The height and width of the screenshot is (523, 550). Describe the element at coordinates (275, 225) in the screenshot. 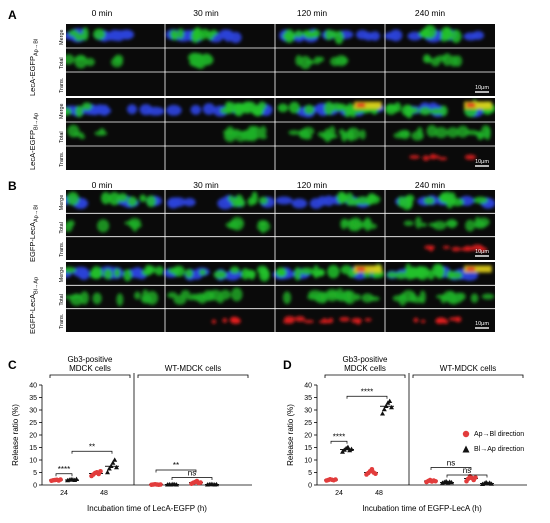

I see `micrograph-b-apical: Merge Total Trans. 10μm` at that location.